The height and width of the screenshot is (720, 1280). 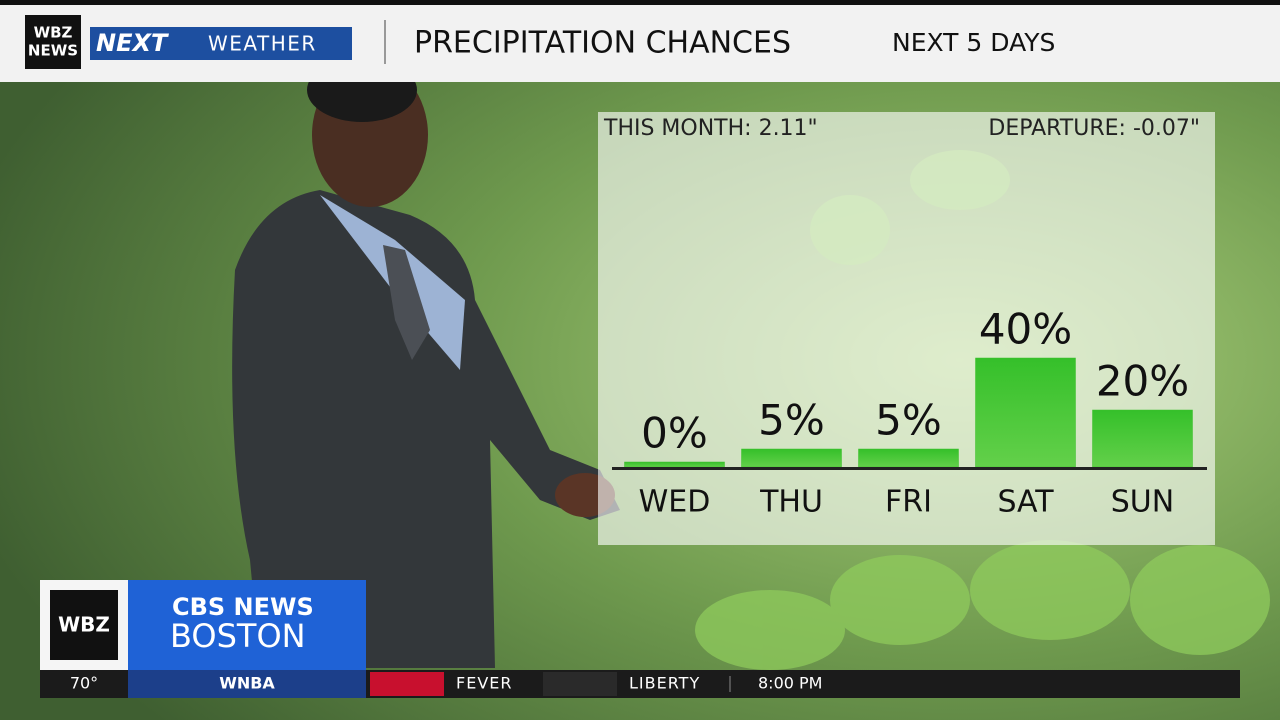 I want to click on category-label: FRI, so click(x=908, y=502).